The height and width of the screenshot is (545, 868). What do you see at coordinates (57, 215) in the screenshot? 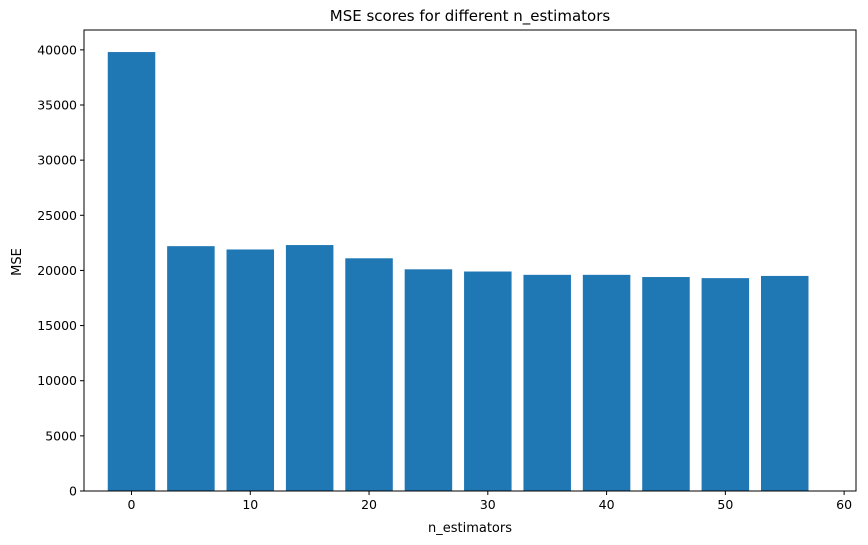
I see `y-tick-label: 25000` at bounding box center [57, 215].